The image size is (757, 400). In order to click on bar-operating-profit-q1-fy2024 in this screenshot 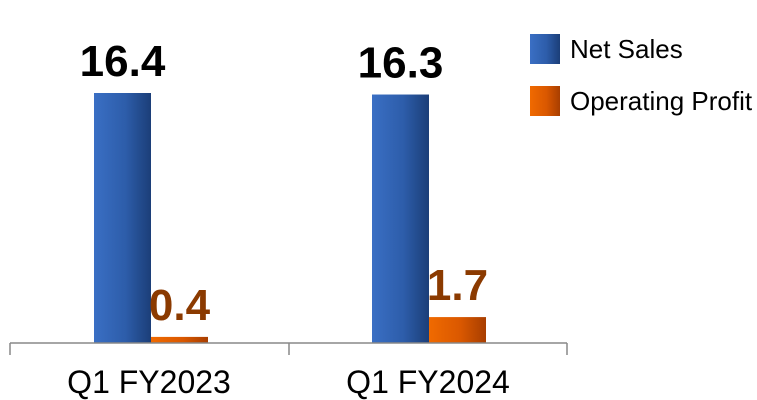, I will do `click(457, 330)`.